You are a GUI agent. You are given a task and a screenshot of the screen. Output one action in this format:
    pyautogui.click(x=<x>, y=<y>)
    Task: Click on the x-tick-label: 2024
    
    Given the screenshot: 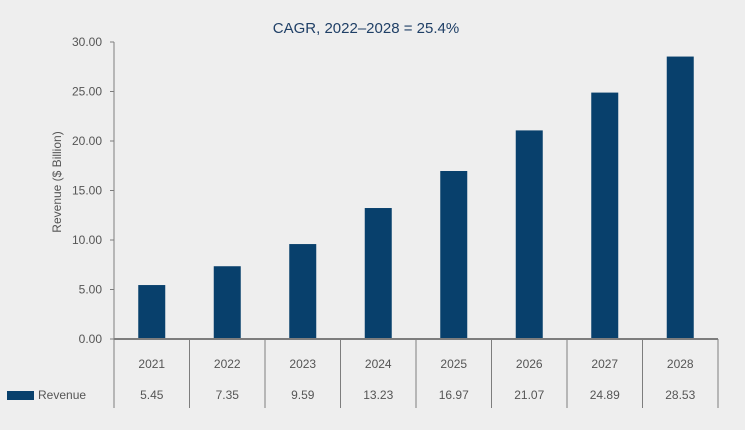 What is the action you would take?
    pyautogui.click(x=378, y=364)
    